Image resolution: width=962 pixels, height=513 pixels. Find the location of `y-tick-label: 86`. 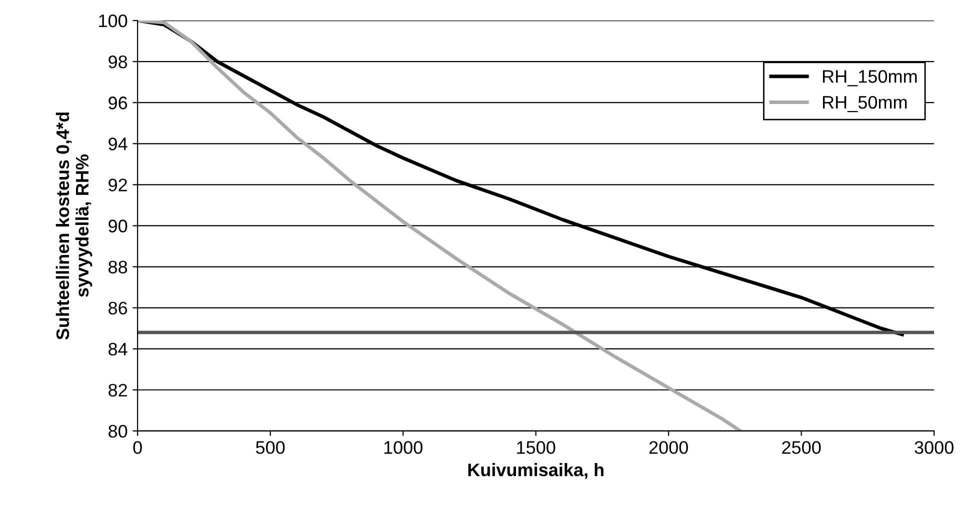

y-tick-label: 86 is located at coordinates (118, 308).